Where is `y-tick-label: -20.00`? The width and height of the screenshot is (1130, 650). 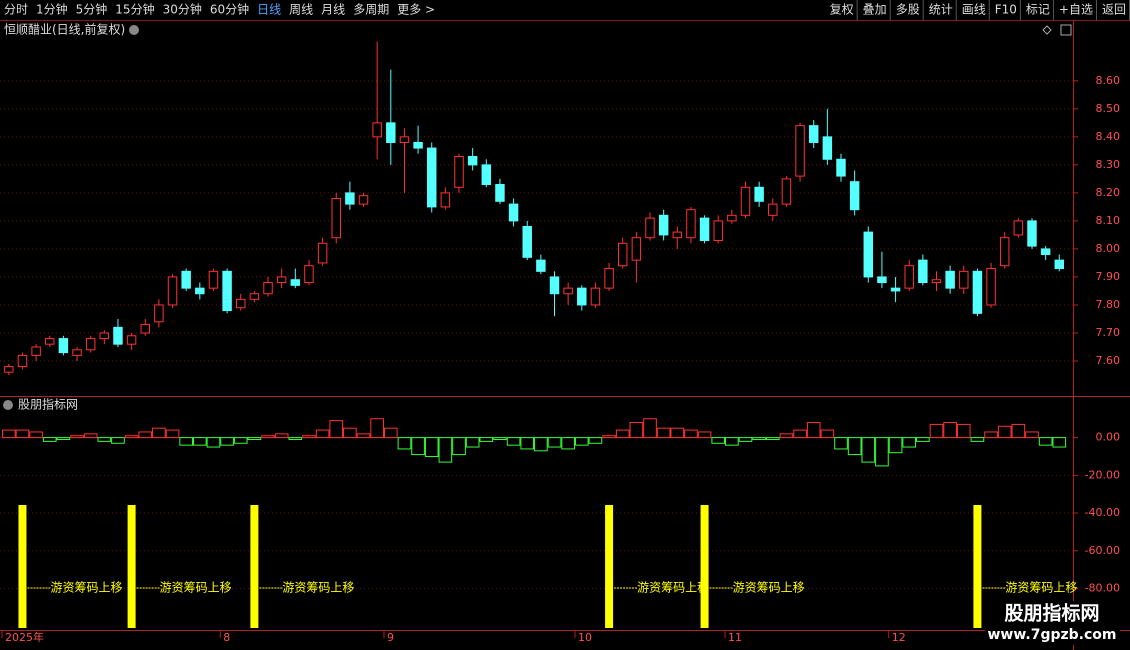 y-tick-label: -20.00 is located at coordinates (1102, 474).